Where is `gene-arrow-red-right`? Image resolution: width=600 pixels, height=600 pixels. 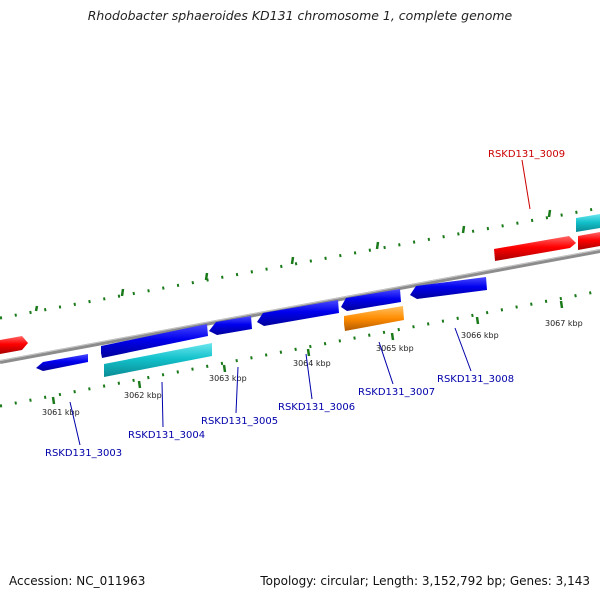 gene-arrow-red-right is located at coordinates (589, 241).